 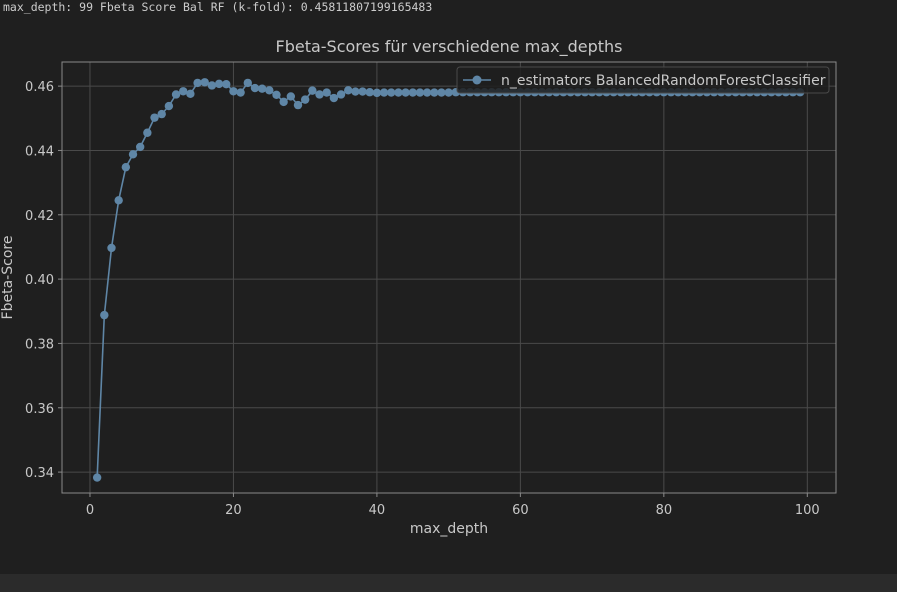 I want to click on x-tick-label: 80, so click(x=664, y=510).